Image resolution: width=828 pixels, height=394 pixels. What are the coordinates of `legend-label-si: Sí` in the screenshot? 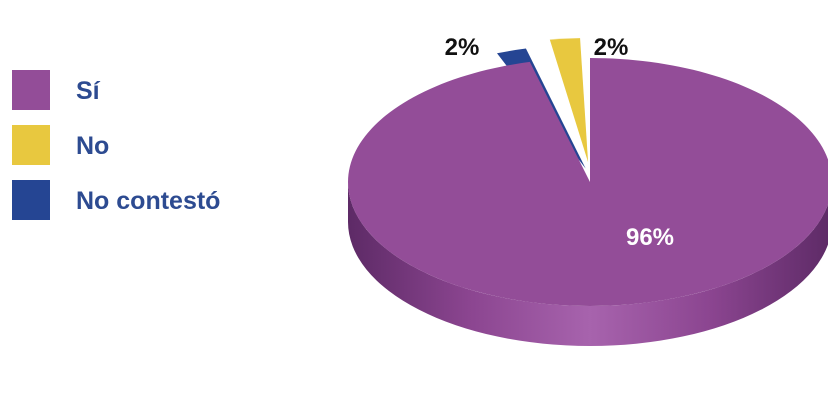 It's located at (88, 91).